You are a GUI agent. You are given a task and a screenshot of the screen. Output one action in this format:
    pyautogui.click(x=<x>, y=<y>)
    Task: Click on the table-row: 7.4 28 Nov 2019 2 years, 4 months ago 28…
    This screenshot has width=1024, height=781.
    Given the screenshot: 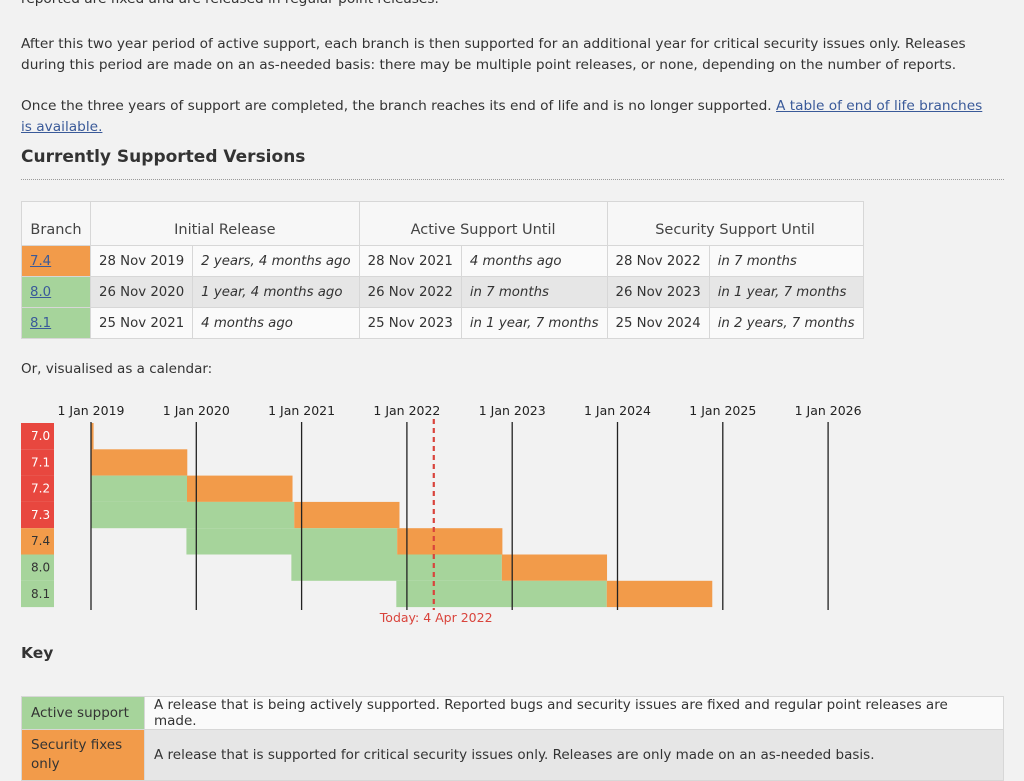 What is the action you would take?
    pyautogui.click(x=442, y=261)
    